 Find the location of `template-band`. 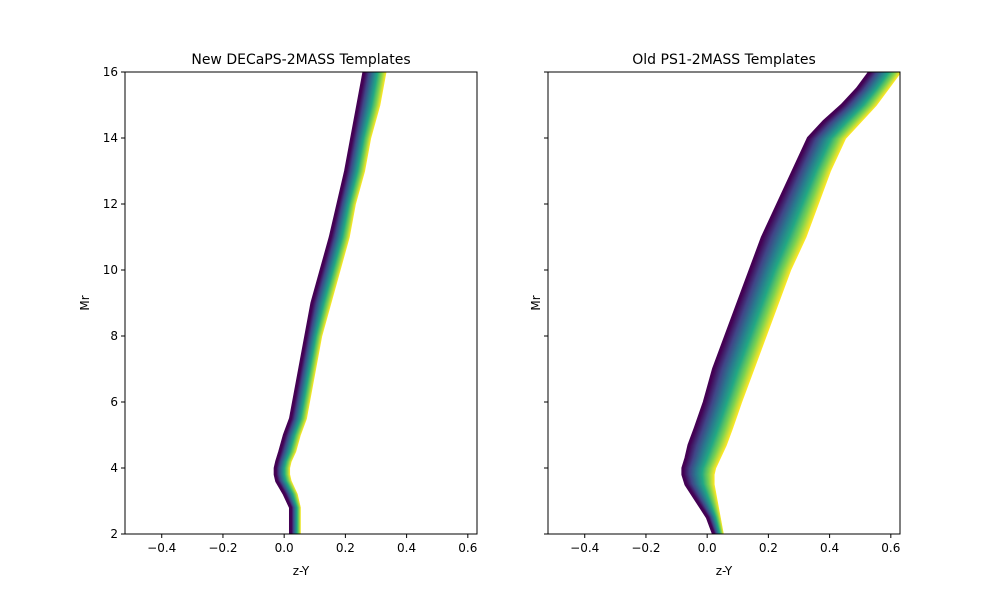

template-band is located at coordinates (330, 303).